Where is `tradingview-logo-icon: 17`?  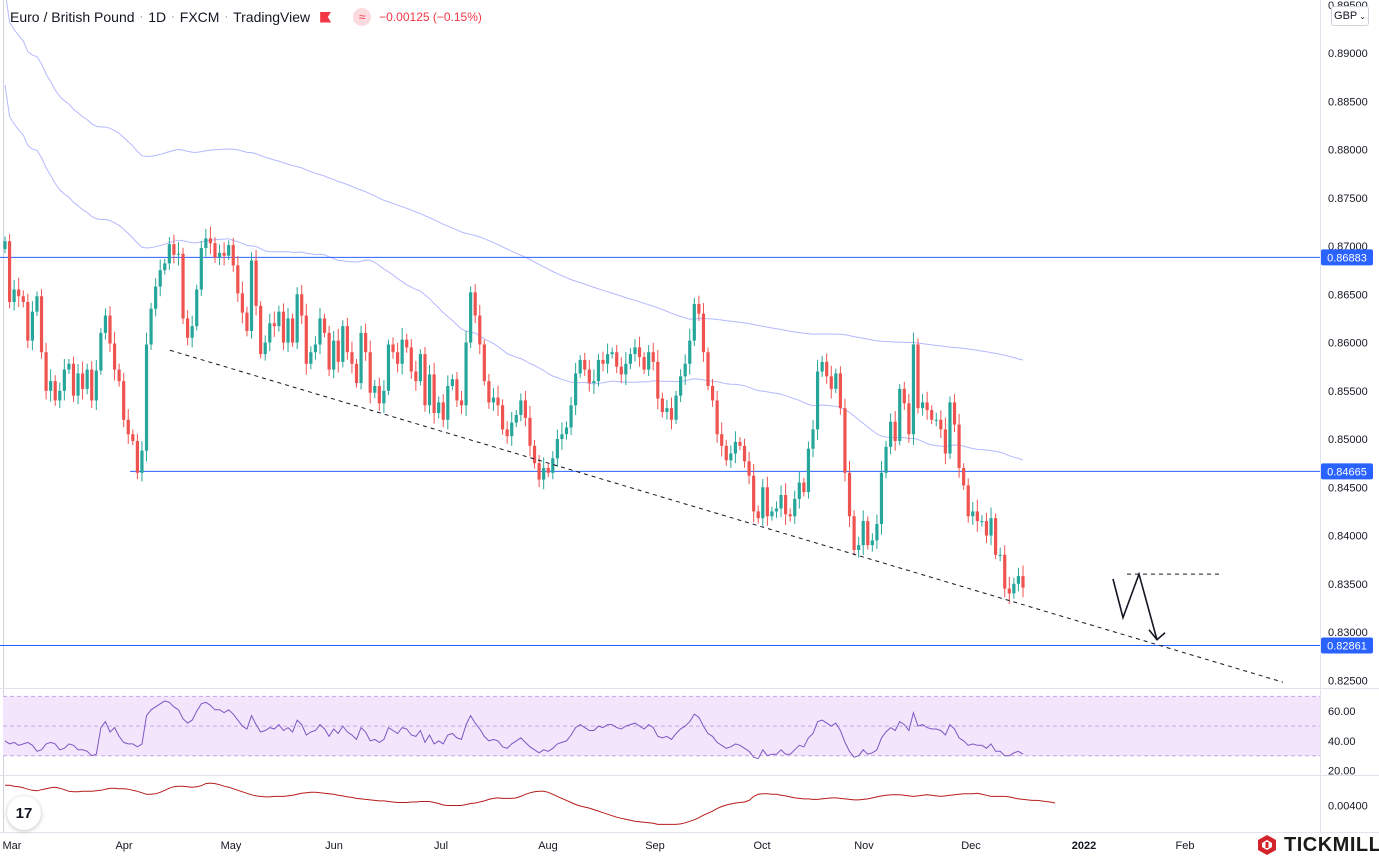 tradingview-logo-icon: 17 is located at coordinates (24, 813).